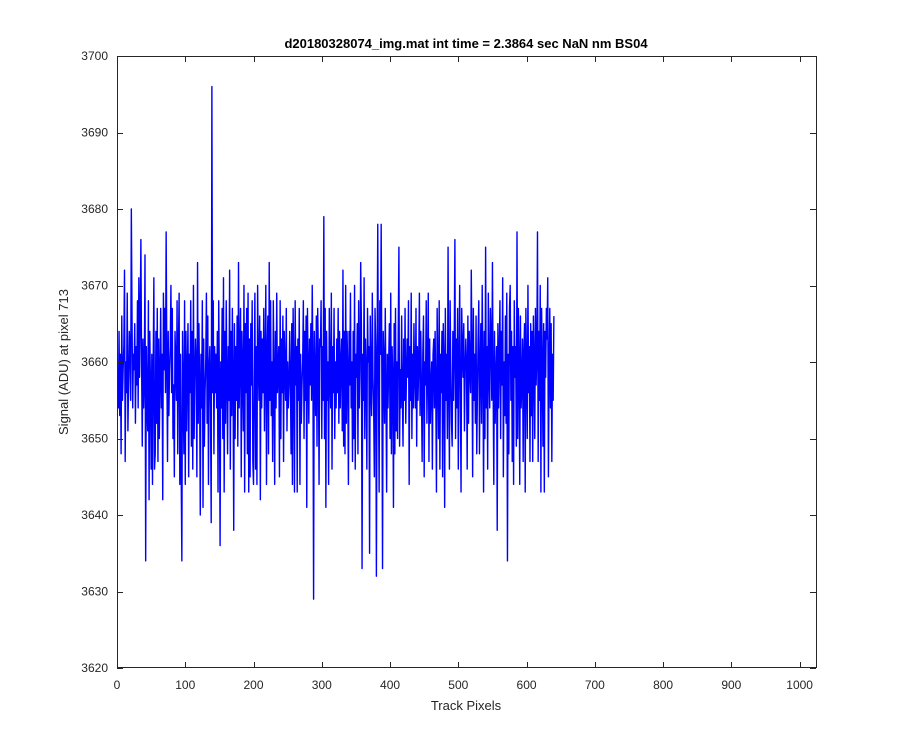 Image resolution: width=900 pixels, height=750 pixels. What do you see at coordinates (458, 685) in the screenshot?
I see `x-tick-label: 500` at bounding box center [458, 685].